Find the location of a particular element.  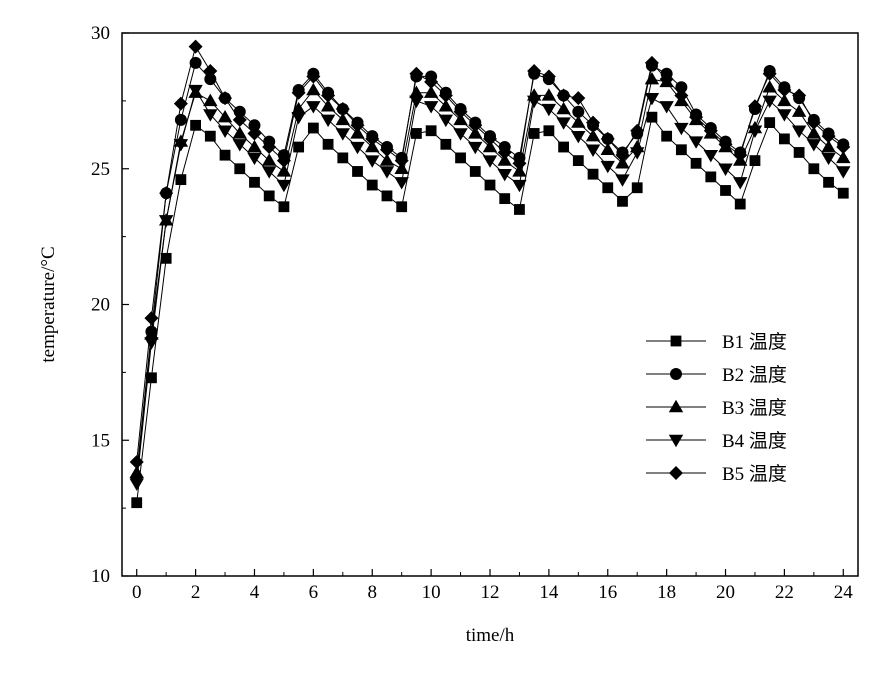

legend-label: B5 温度 is located at coordinates (754, 474).